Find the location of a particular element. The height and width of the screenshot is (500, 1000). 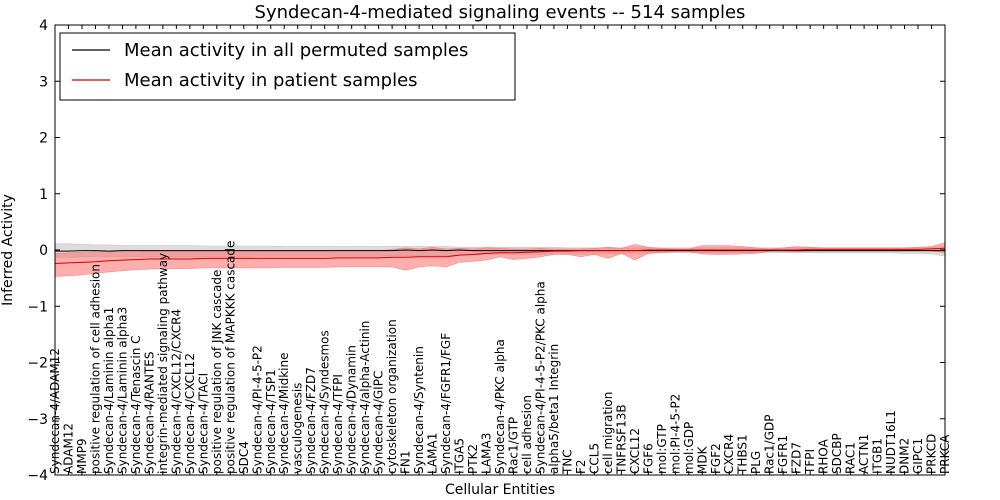

x-tick-label: integrin-mediated signaling pathway is located at coordinates (163, 363).